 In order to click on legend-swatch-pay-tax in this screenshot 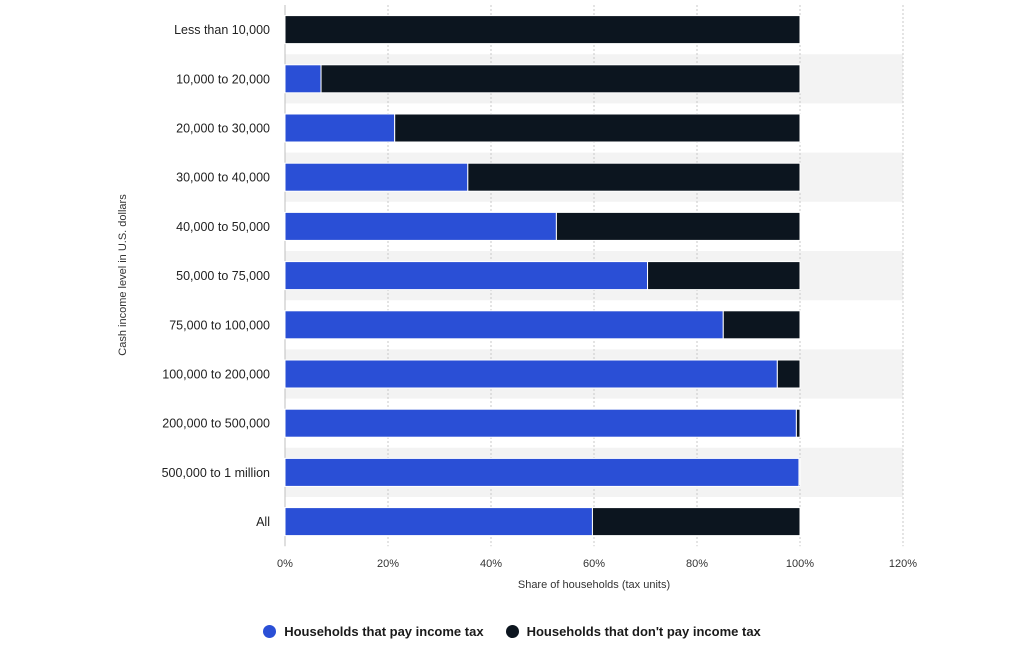, I will do `click(270, 631)`.